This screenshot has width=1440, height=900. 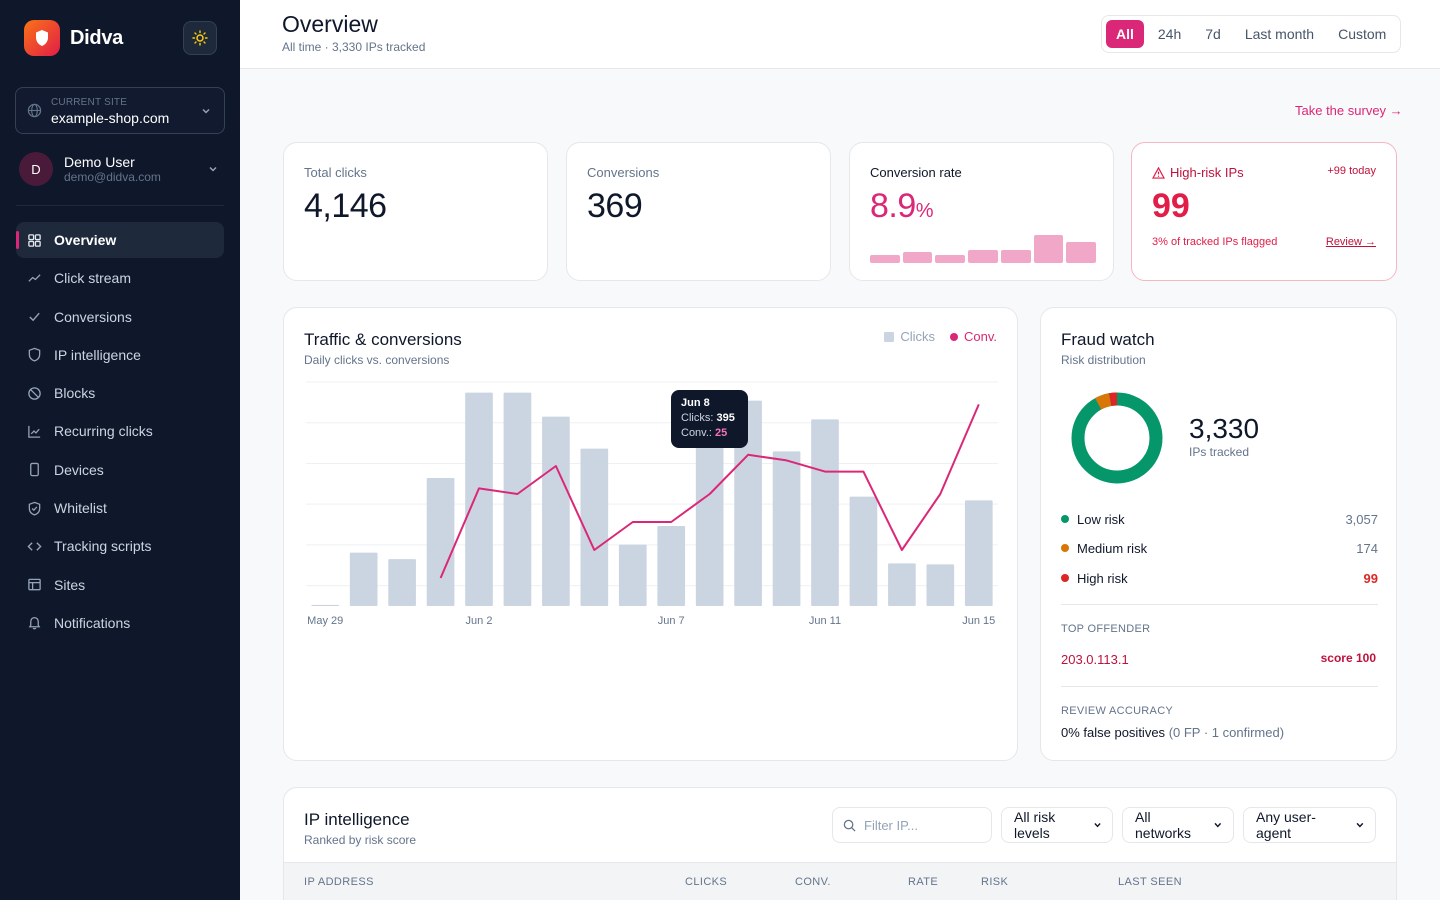 I want to click on chart-subtitle: Daily clicks vs. conversions, so click(x=377, y=360).